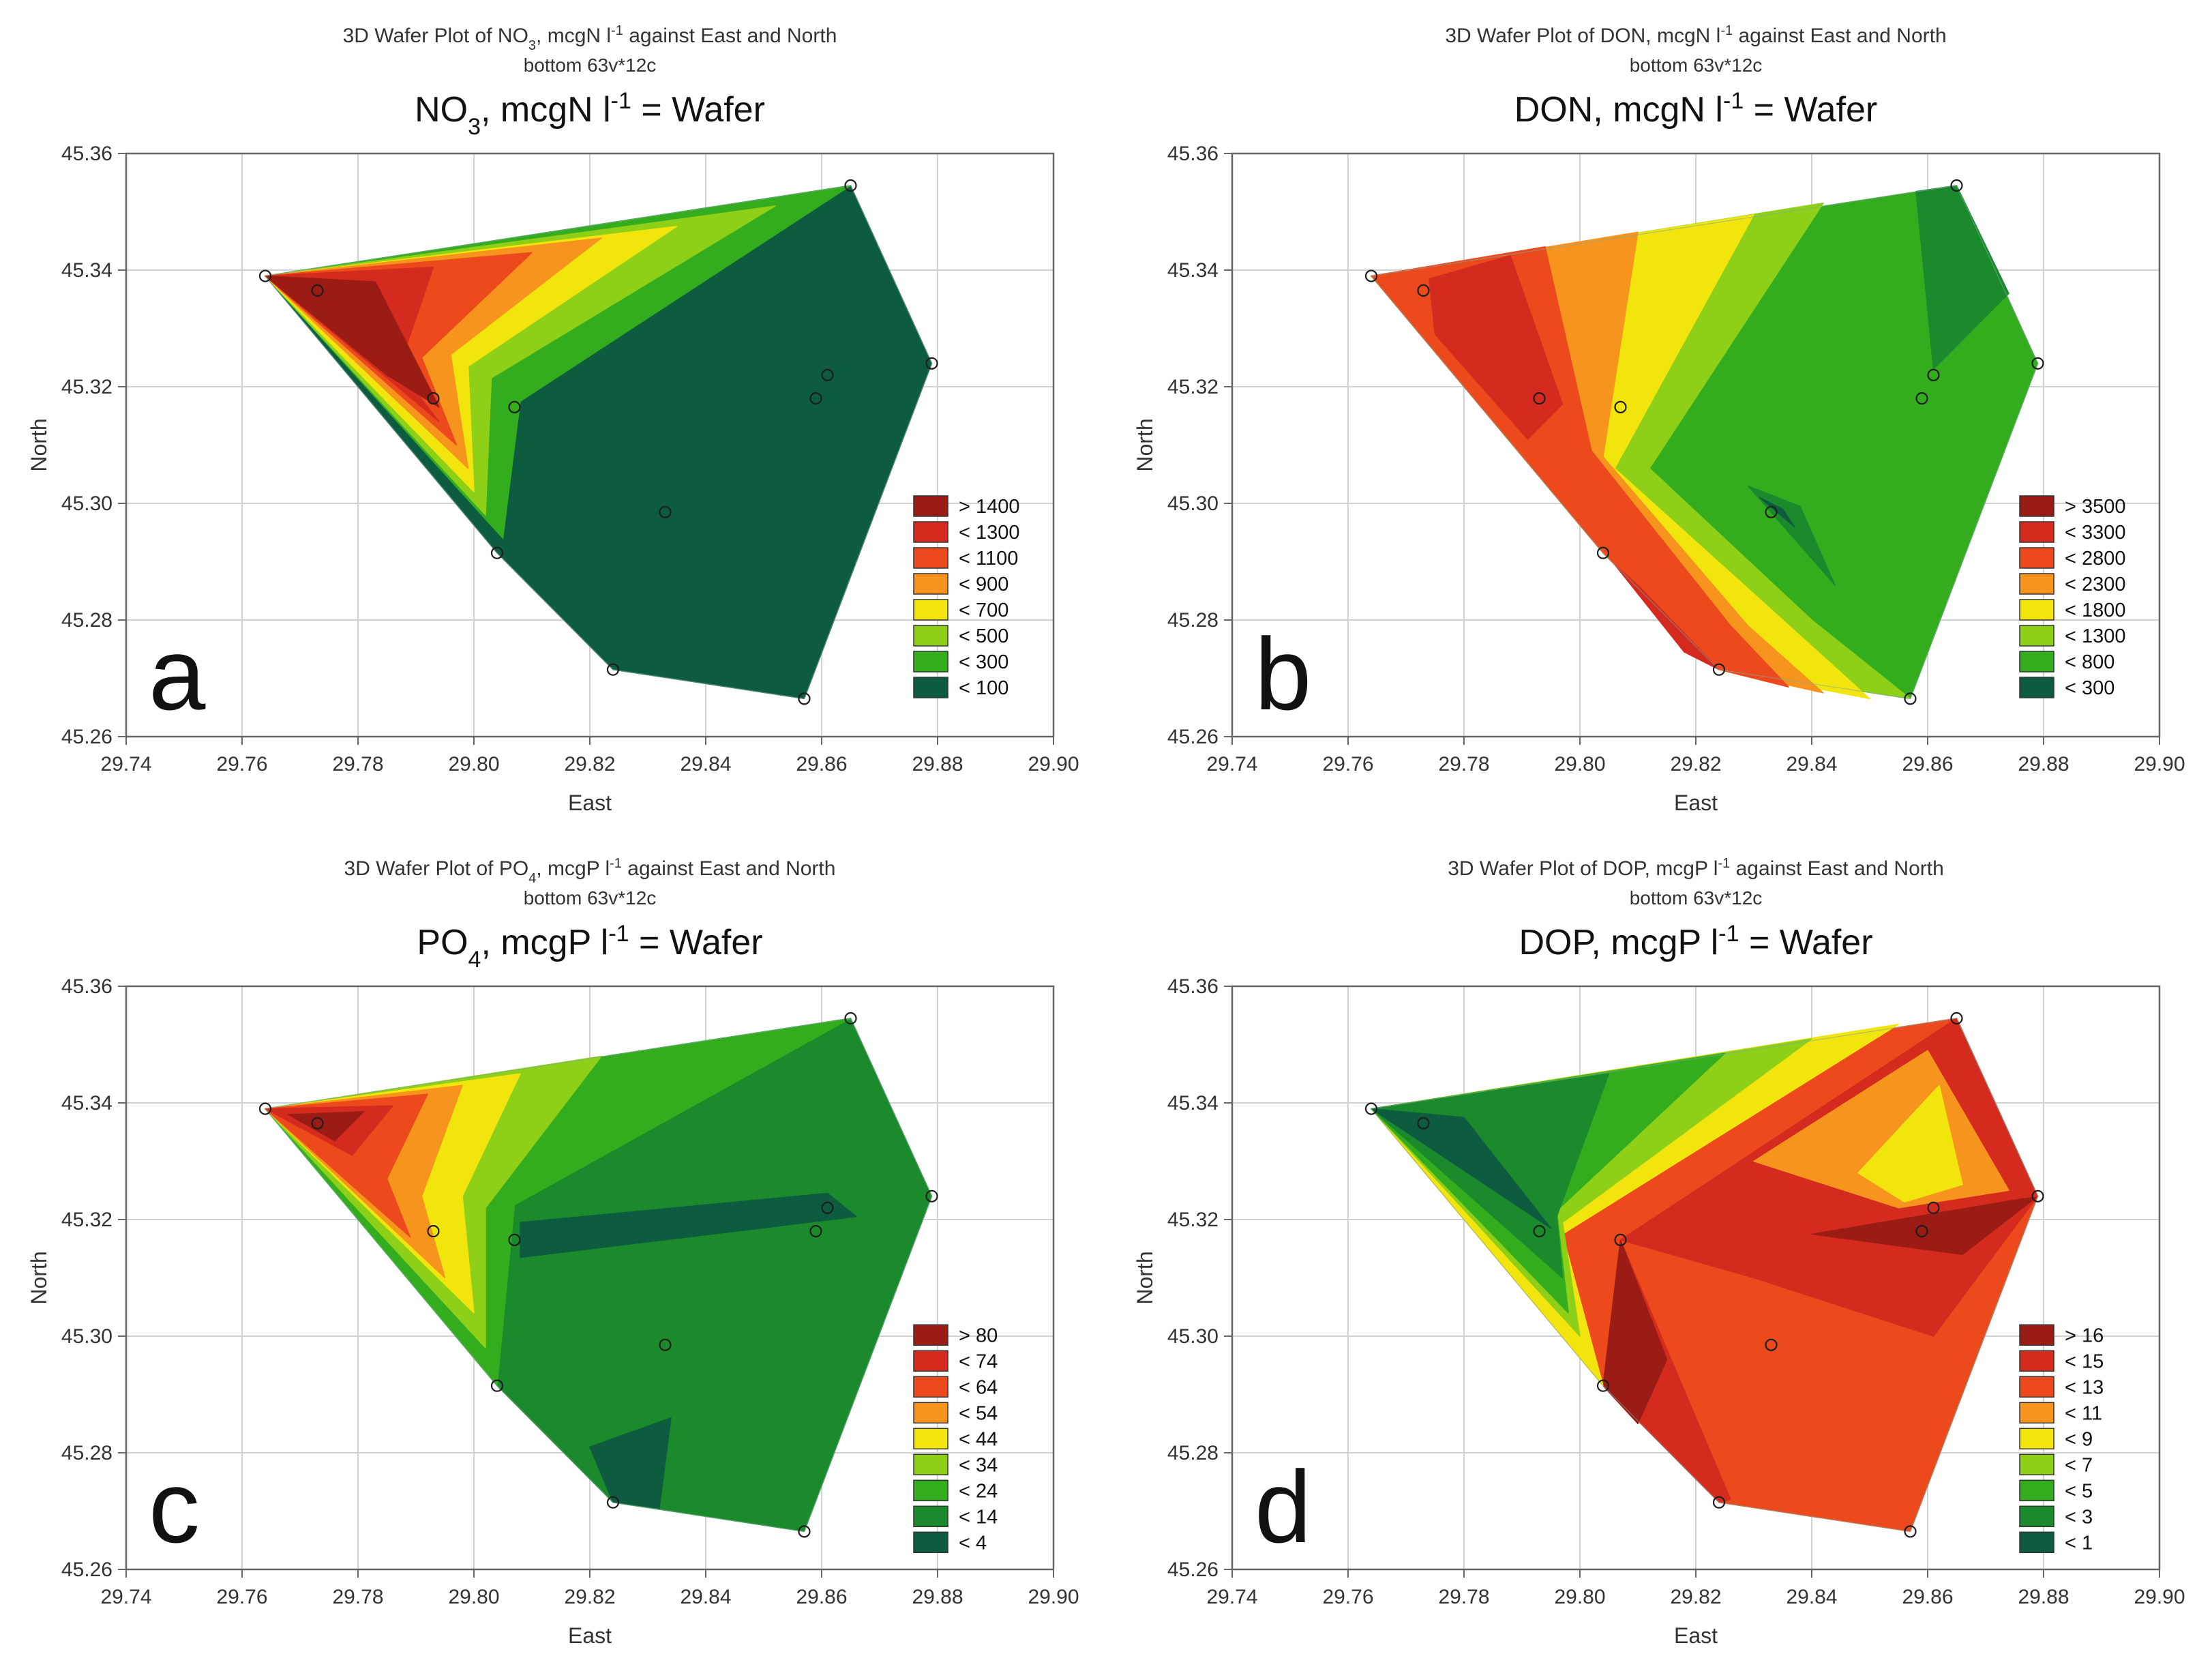 This screenshot has width=2212, height=1669. Describe the element at coordinates (589, 764) in the screenshot. I see `x-tick-label: 29.82` at that location.